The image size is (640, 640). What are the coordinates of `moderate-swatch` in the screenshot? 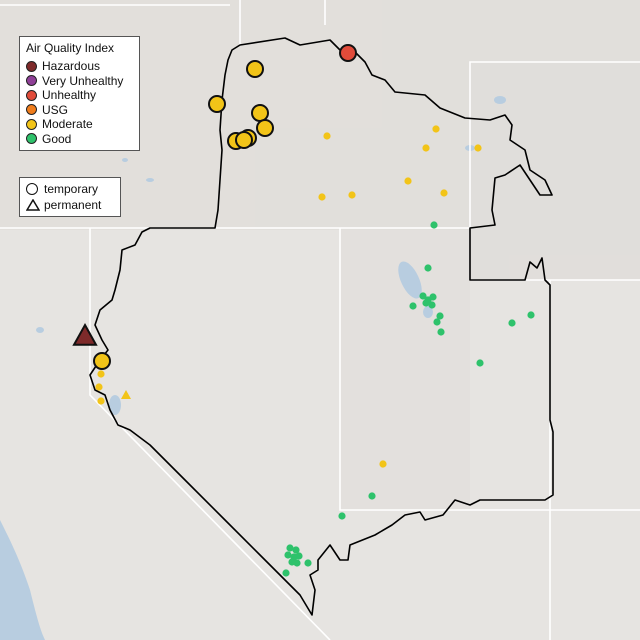 It's located at (31, 124).